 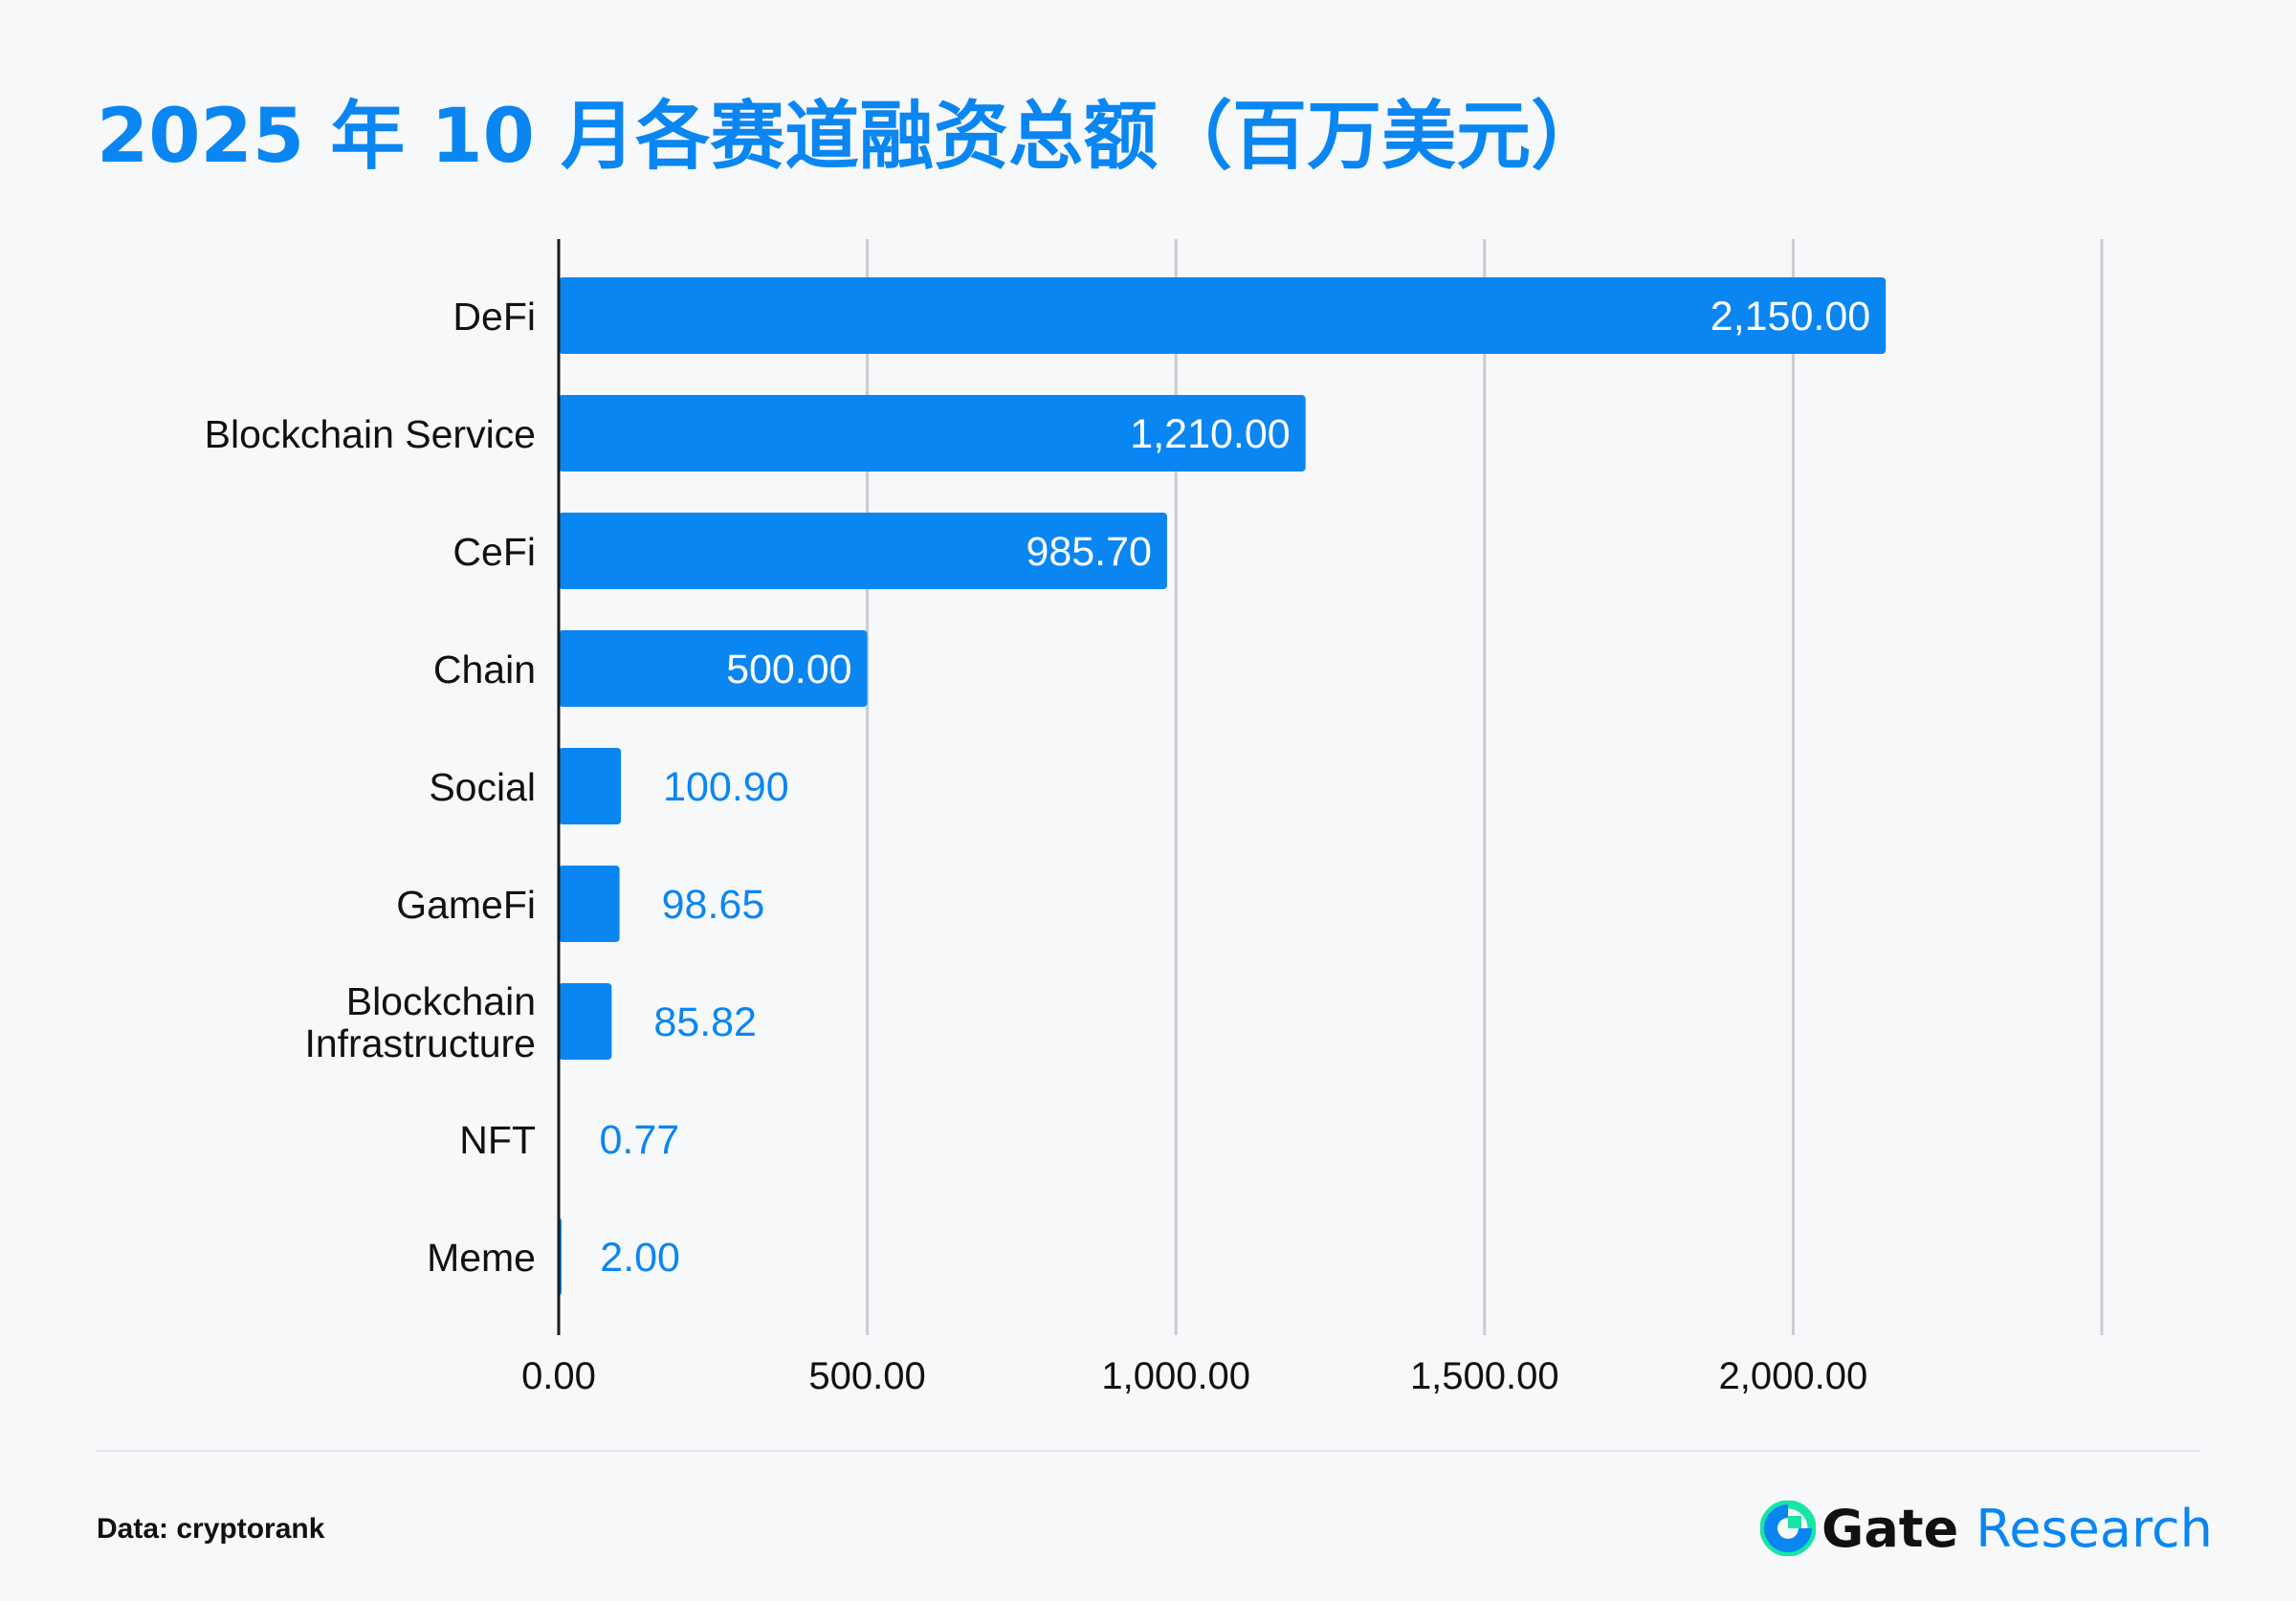 I want to click on data-label: 500.00, so click(x=789, y=670).